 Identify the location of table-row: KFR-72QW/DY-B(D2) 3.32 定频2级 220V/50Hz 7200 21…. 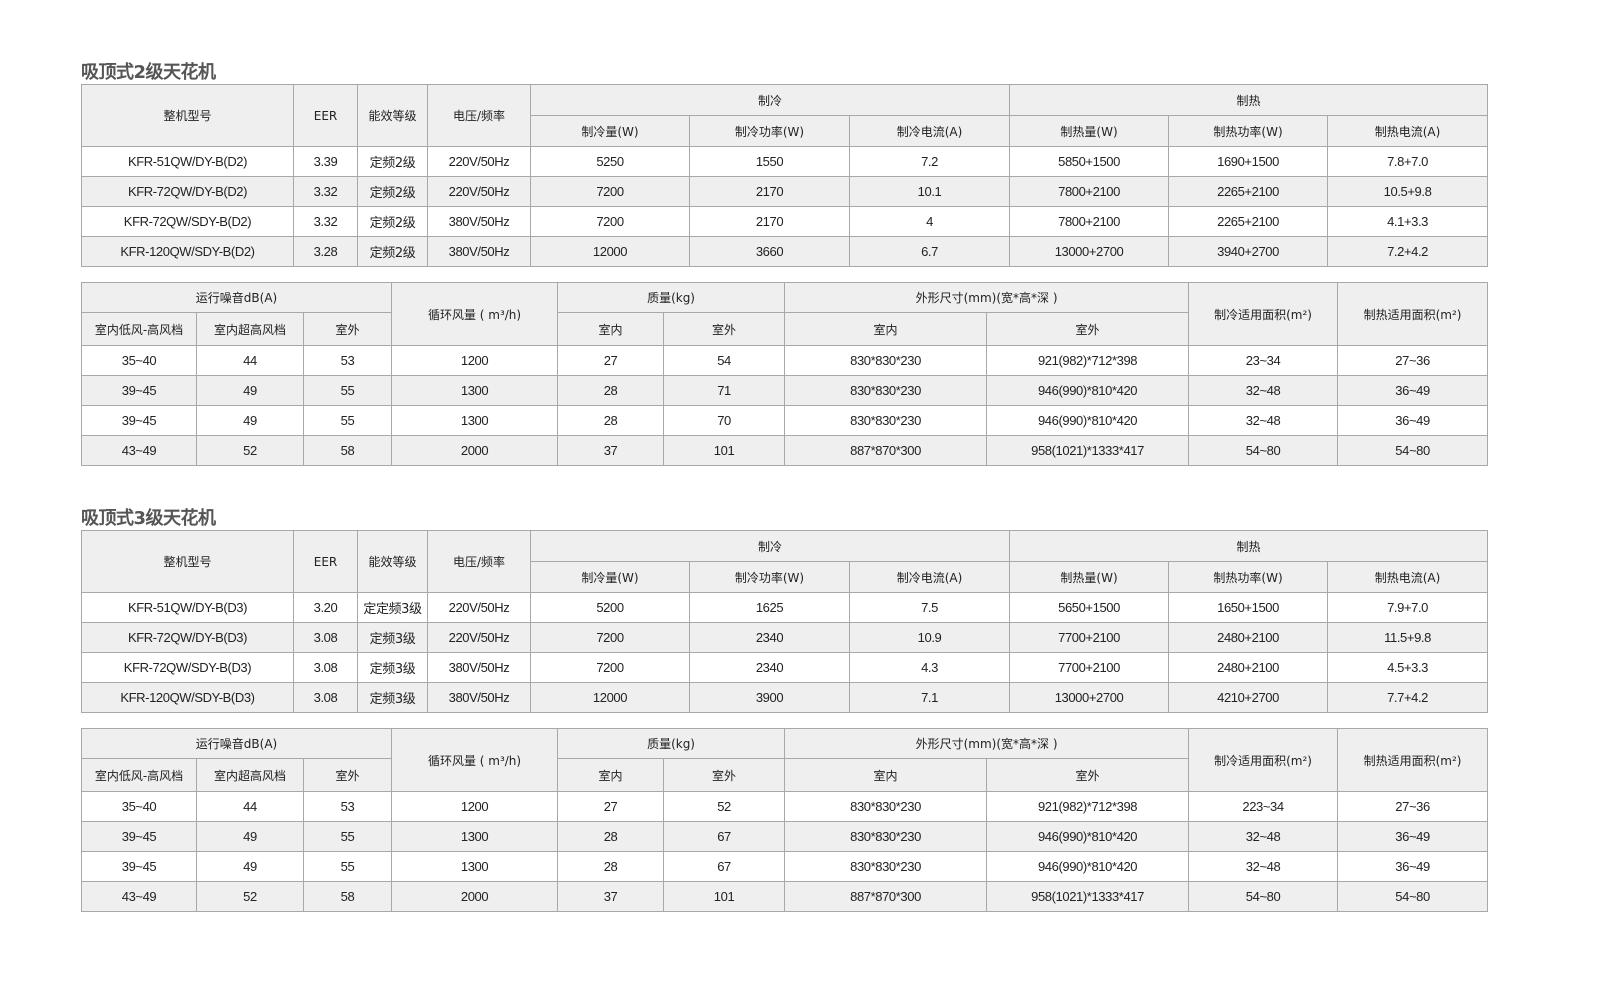
(785, 191).